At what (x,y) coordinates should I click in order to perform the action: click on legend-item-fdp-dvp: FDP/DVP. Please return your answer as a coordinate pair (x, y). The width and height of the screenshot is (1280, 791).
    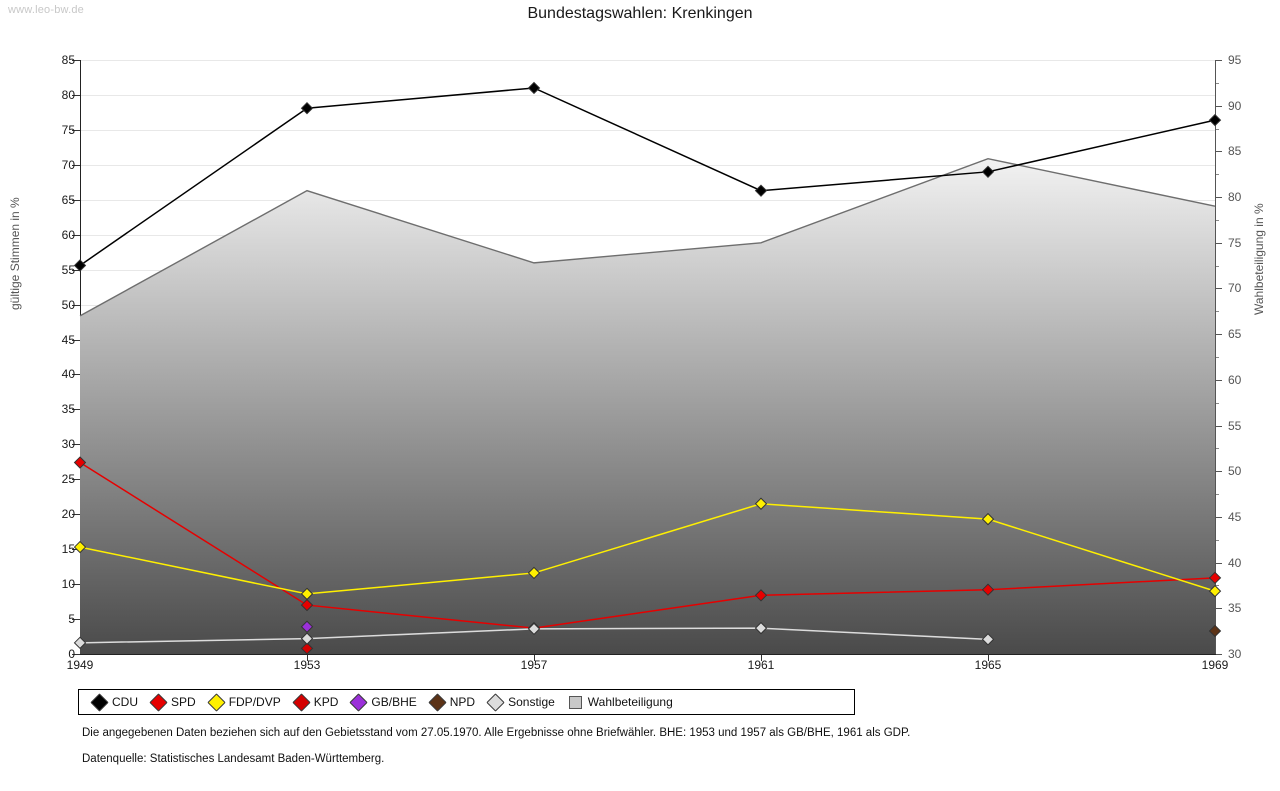
    Looking at the image, I should click on (243, 702).